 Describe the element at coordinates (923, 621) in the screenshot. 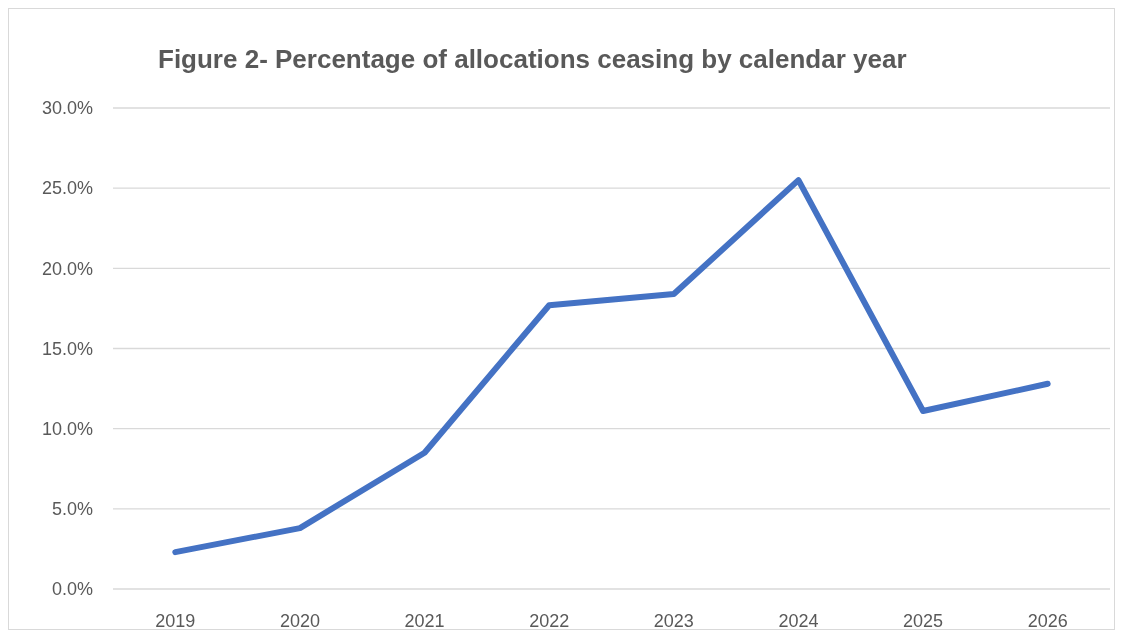

I see `x-tick-label: 2025` at that location.